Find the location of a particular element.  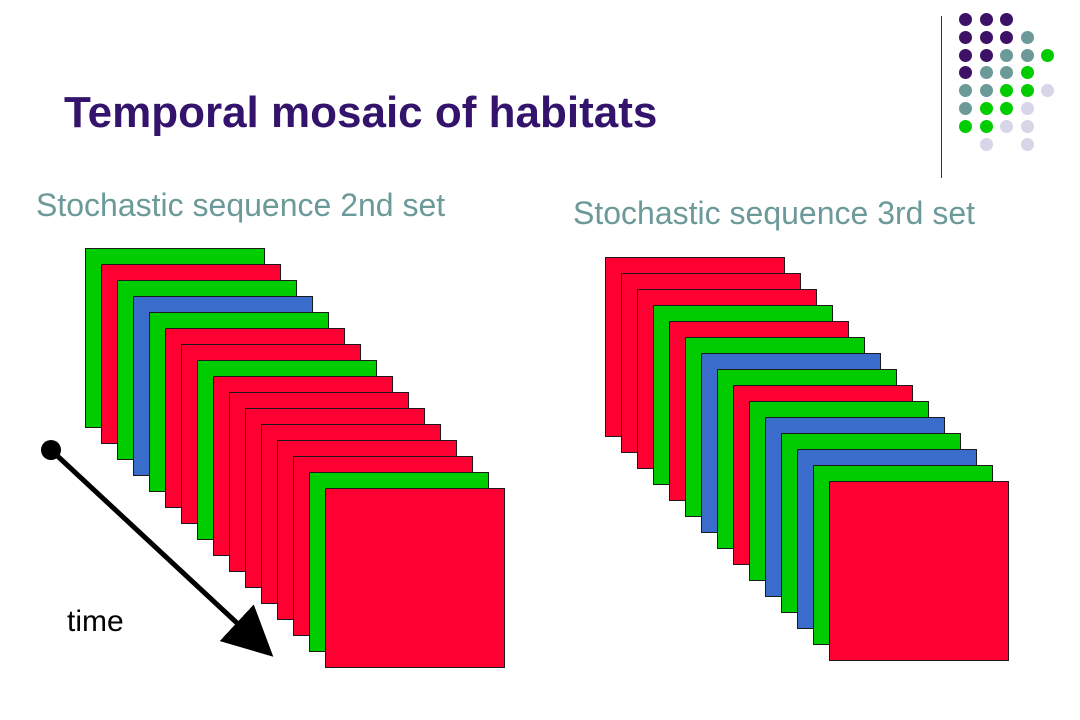

decorative-dot-grid is located at coordinates (1009, 85).